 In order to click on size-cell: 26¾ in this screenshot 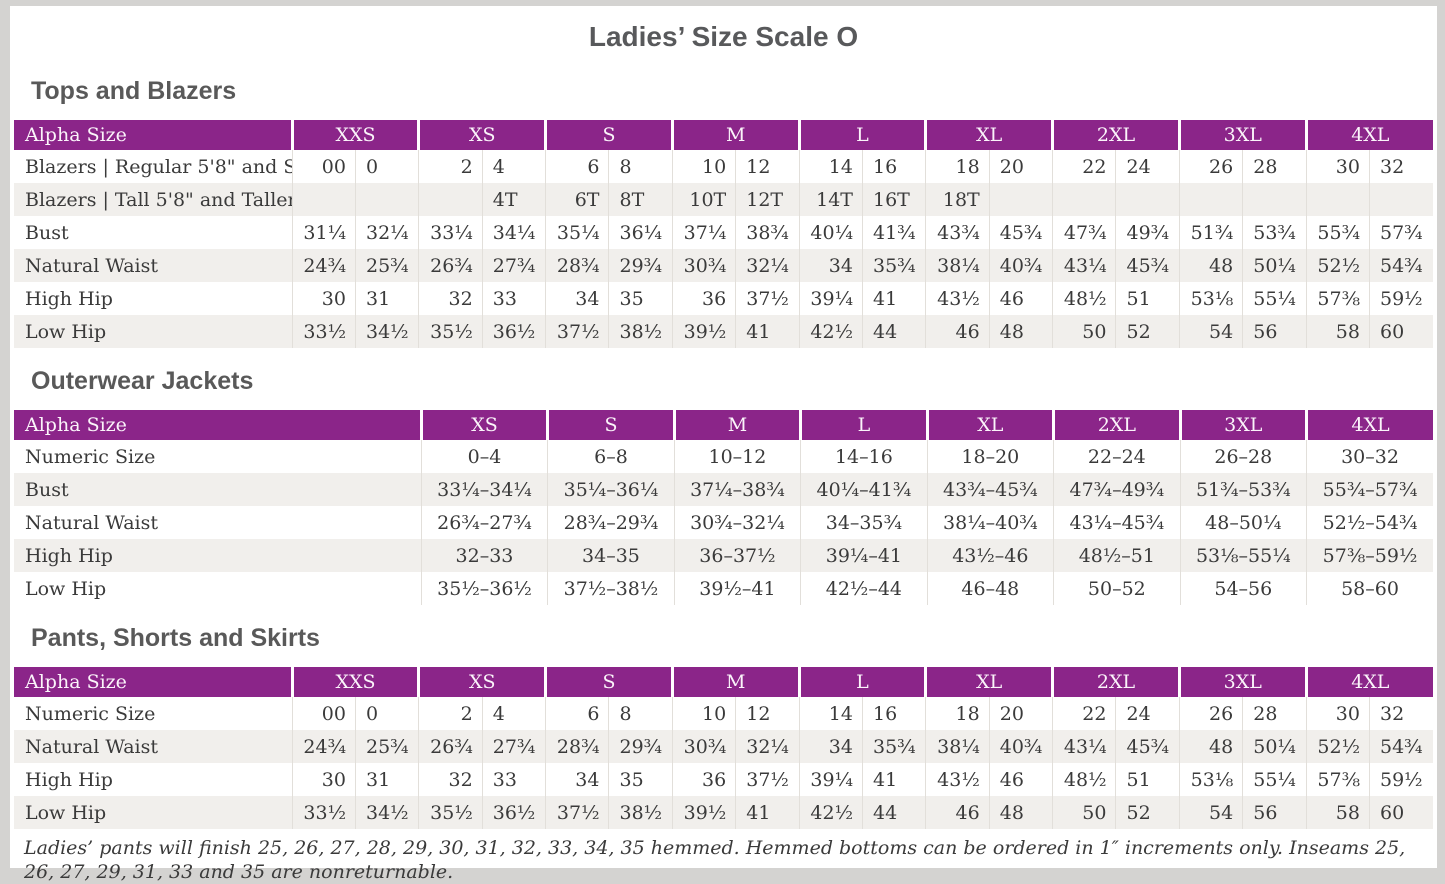, I will do `click(450, 265)`.